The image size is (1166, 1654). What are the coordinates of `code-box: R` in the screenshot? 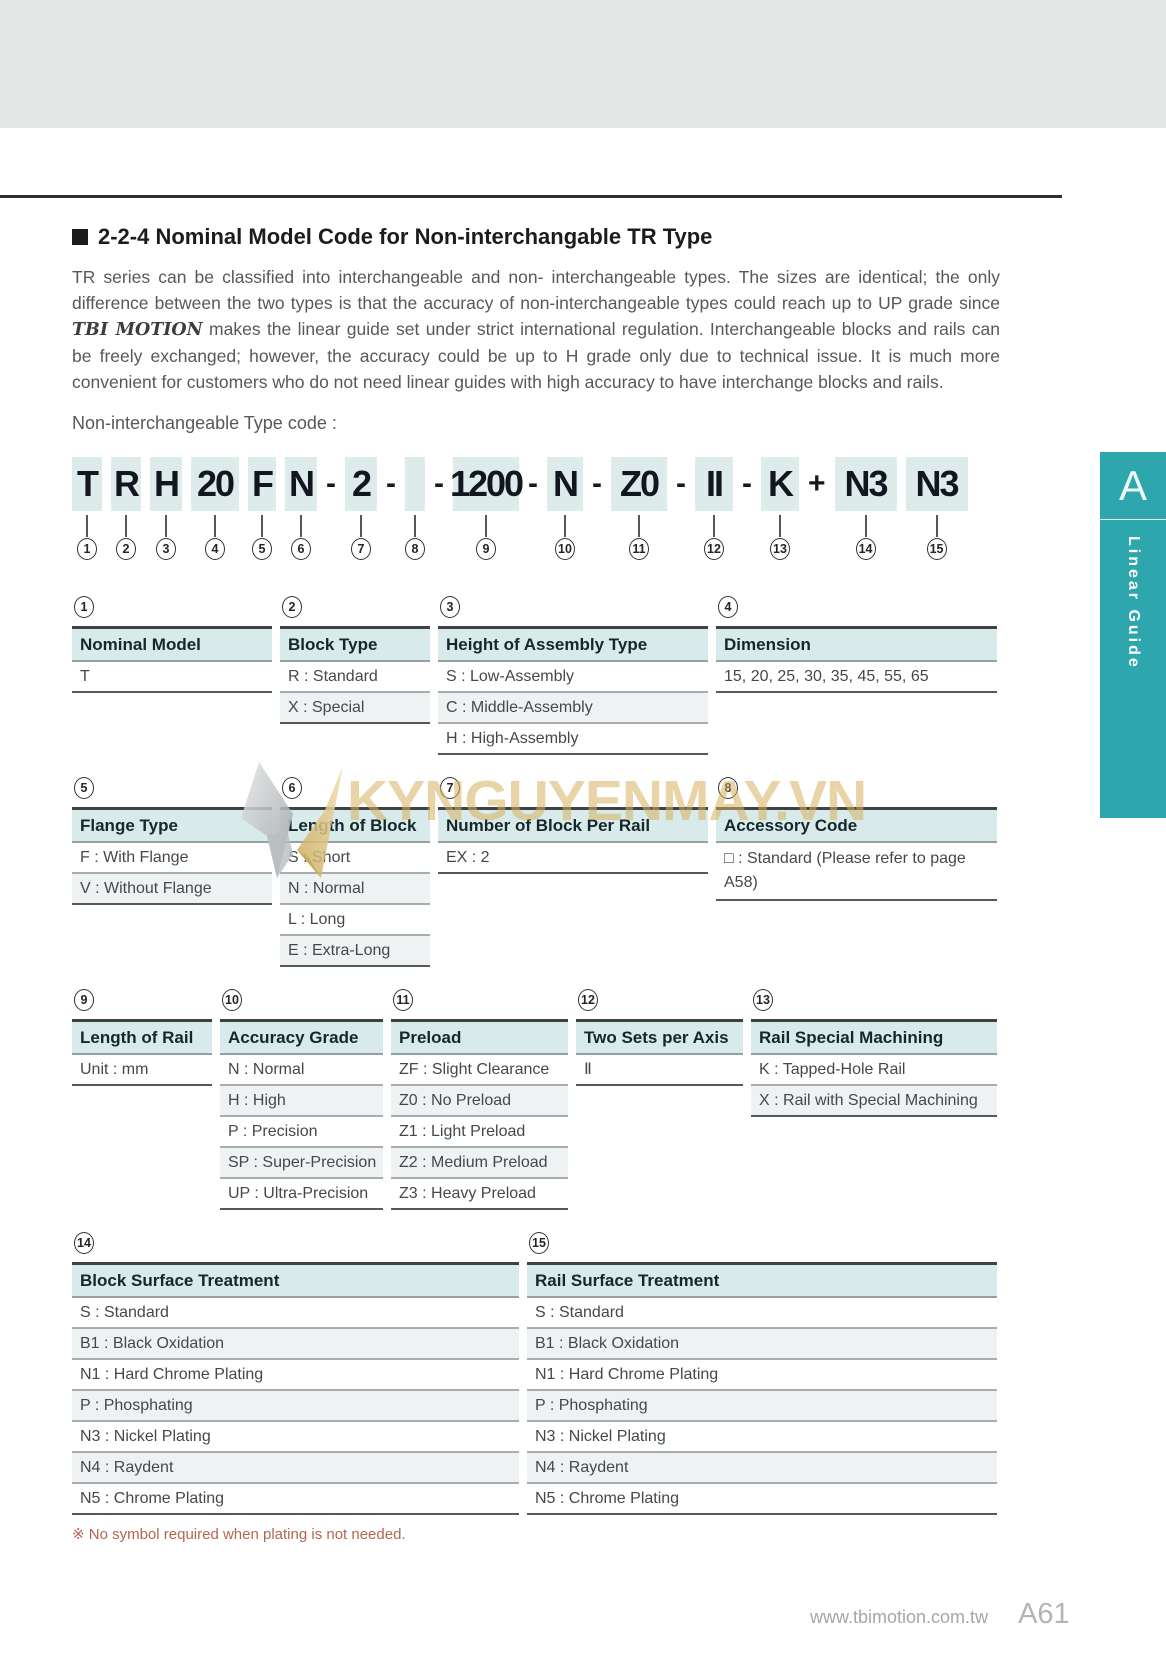 It's located at (126, 483).